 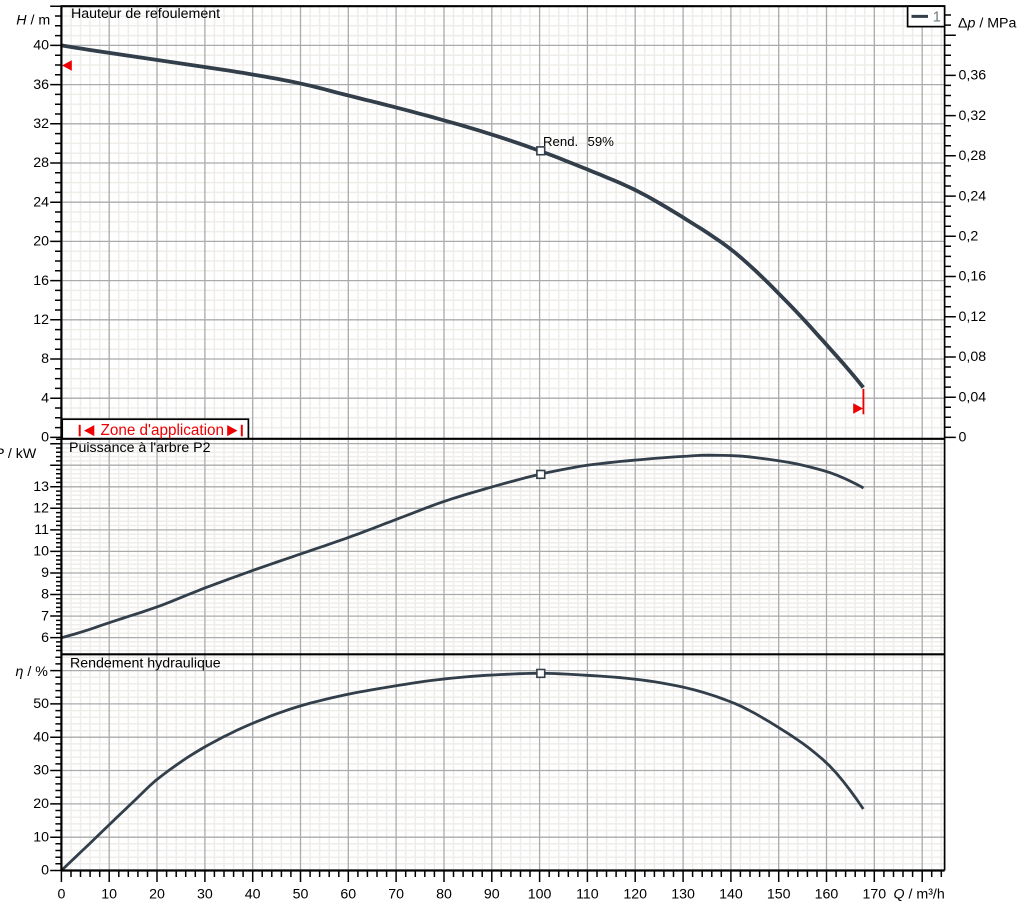 I want to click on svg-text: 0,12, so click(x=973, y=317).